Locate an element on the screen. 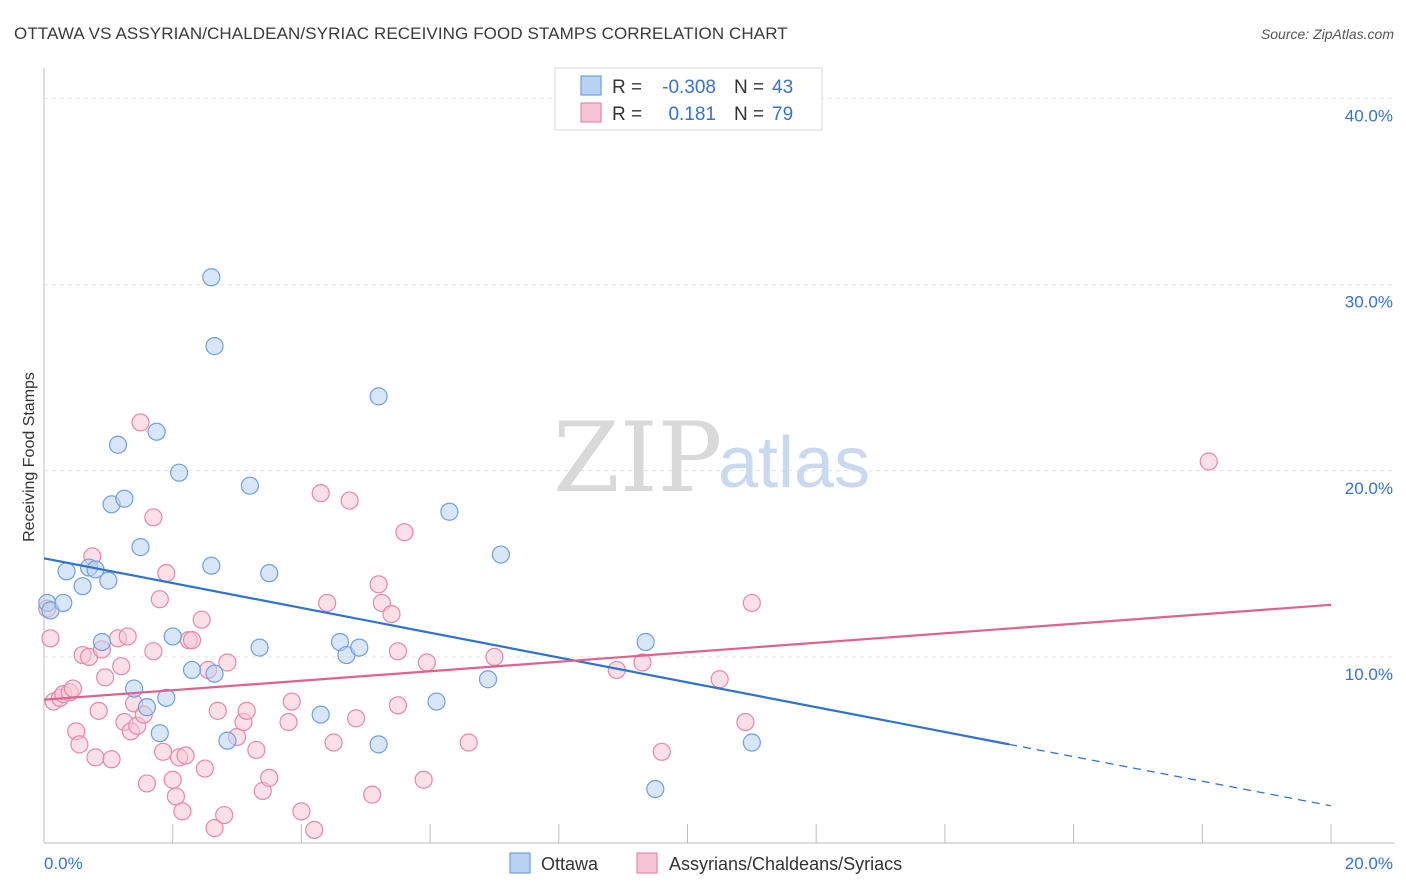 The height and width of the screenshot is (892, 1406). y-axis-label: Receiving Food Stamps is located at coordinates (29, 457).